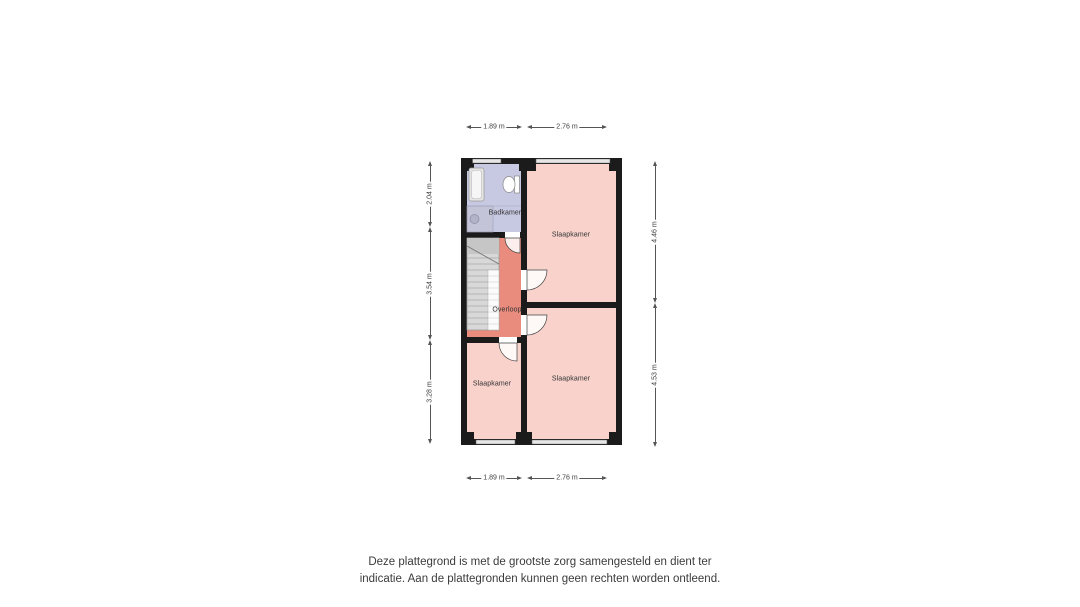 The height and width of the screenshot is (607, 1080). I want to click on dimension-label: 4.46 m, so click(655, 232).